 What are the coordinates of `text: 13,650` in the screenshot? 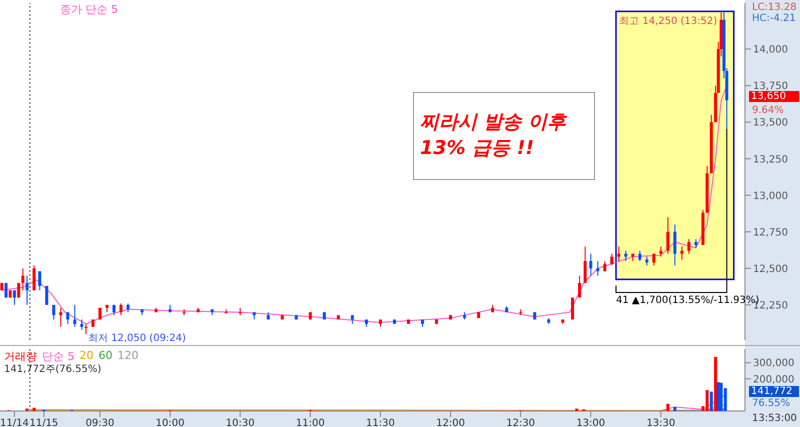 It's located at (774, 96).